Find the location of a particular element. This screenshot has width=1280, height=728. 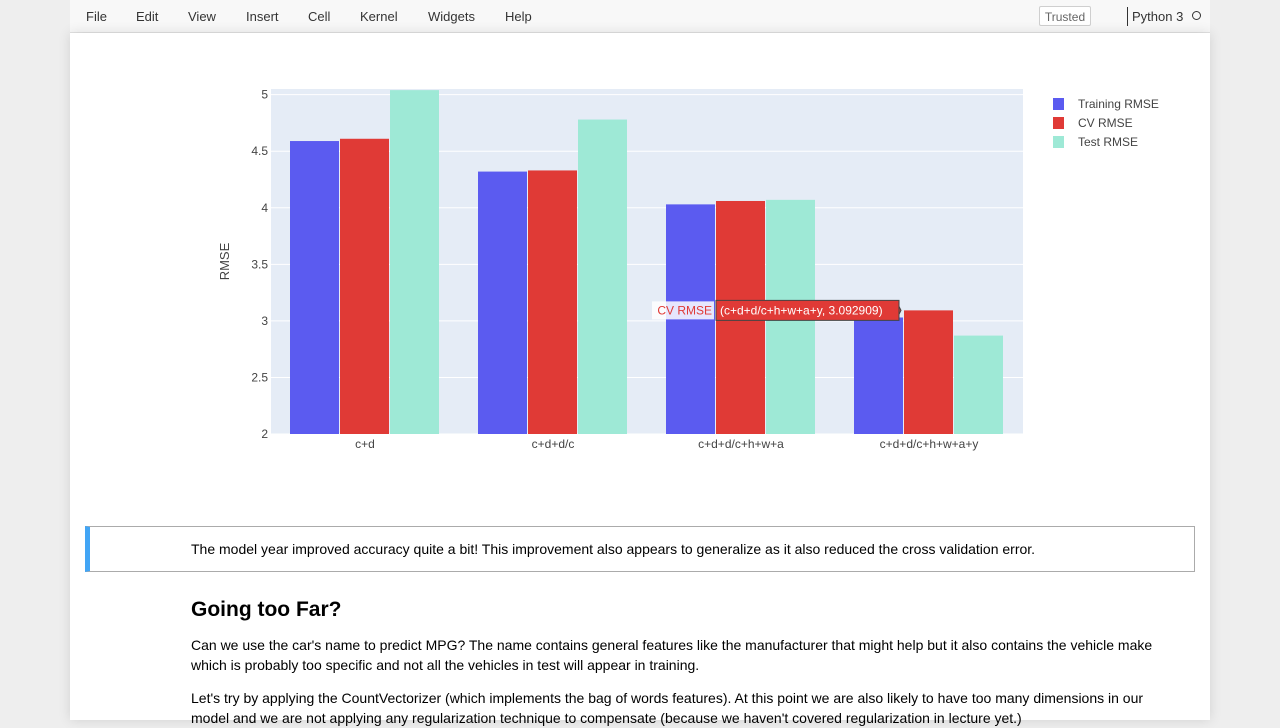

y-axis-label: RMSE is located at coordinates (224, 261).